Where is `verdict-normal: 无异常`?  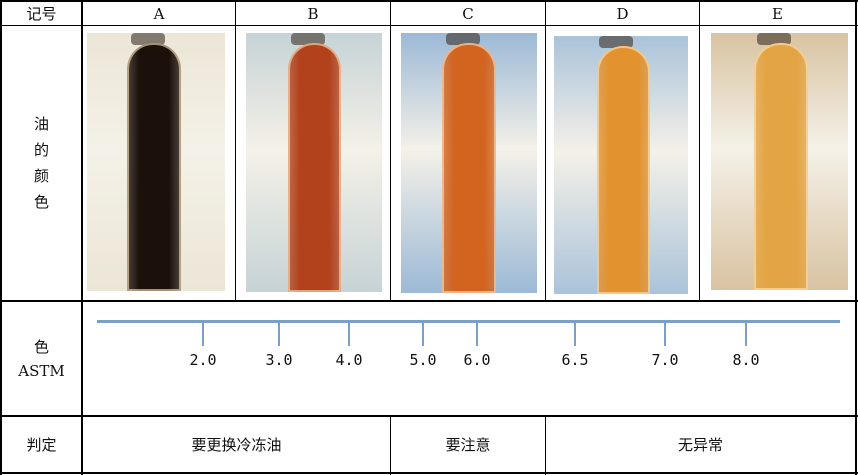
verdict-normal: 无异常 is located at coordinates (700, 445).